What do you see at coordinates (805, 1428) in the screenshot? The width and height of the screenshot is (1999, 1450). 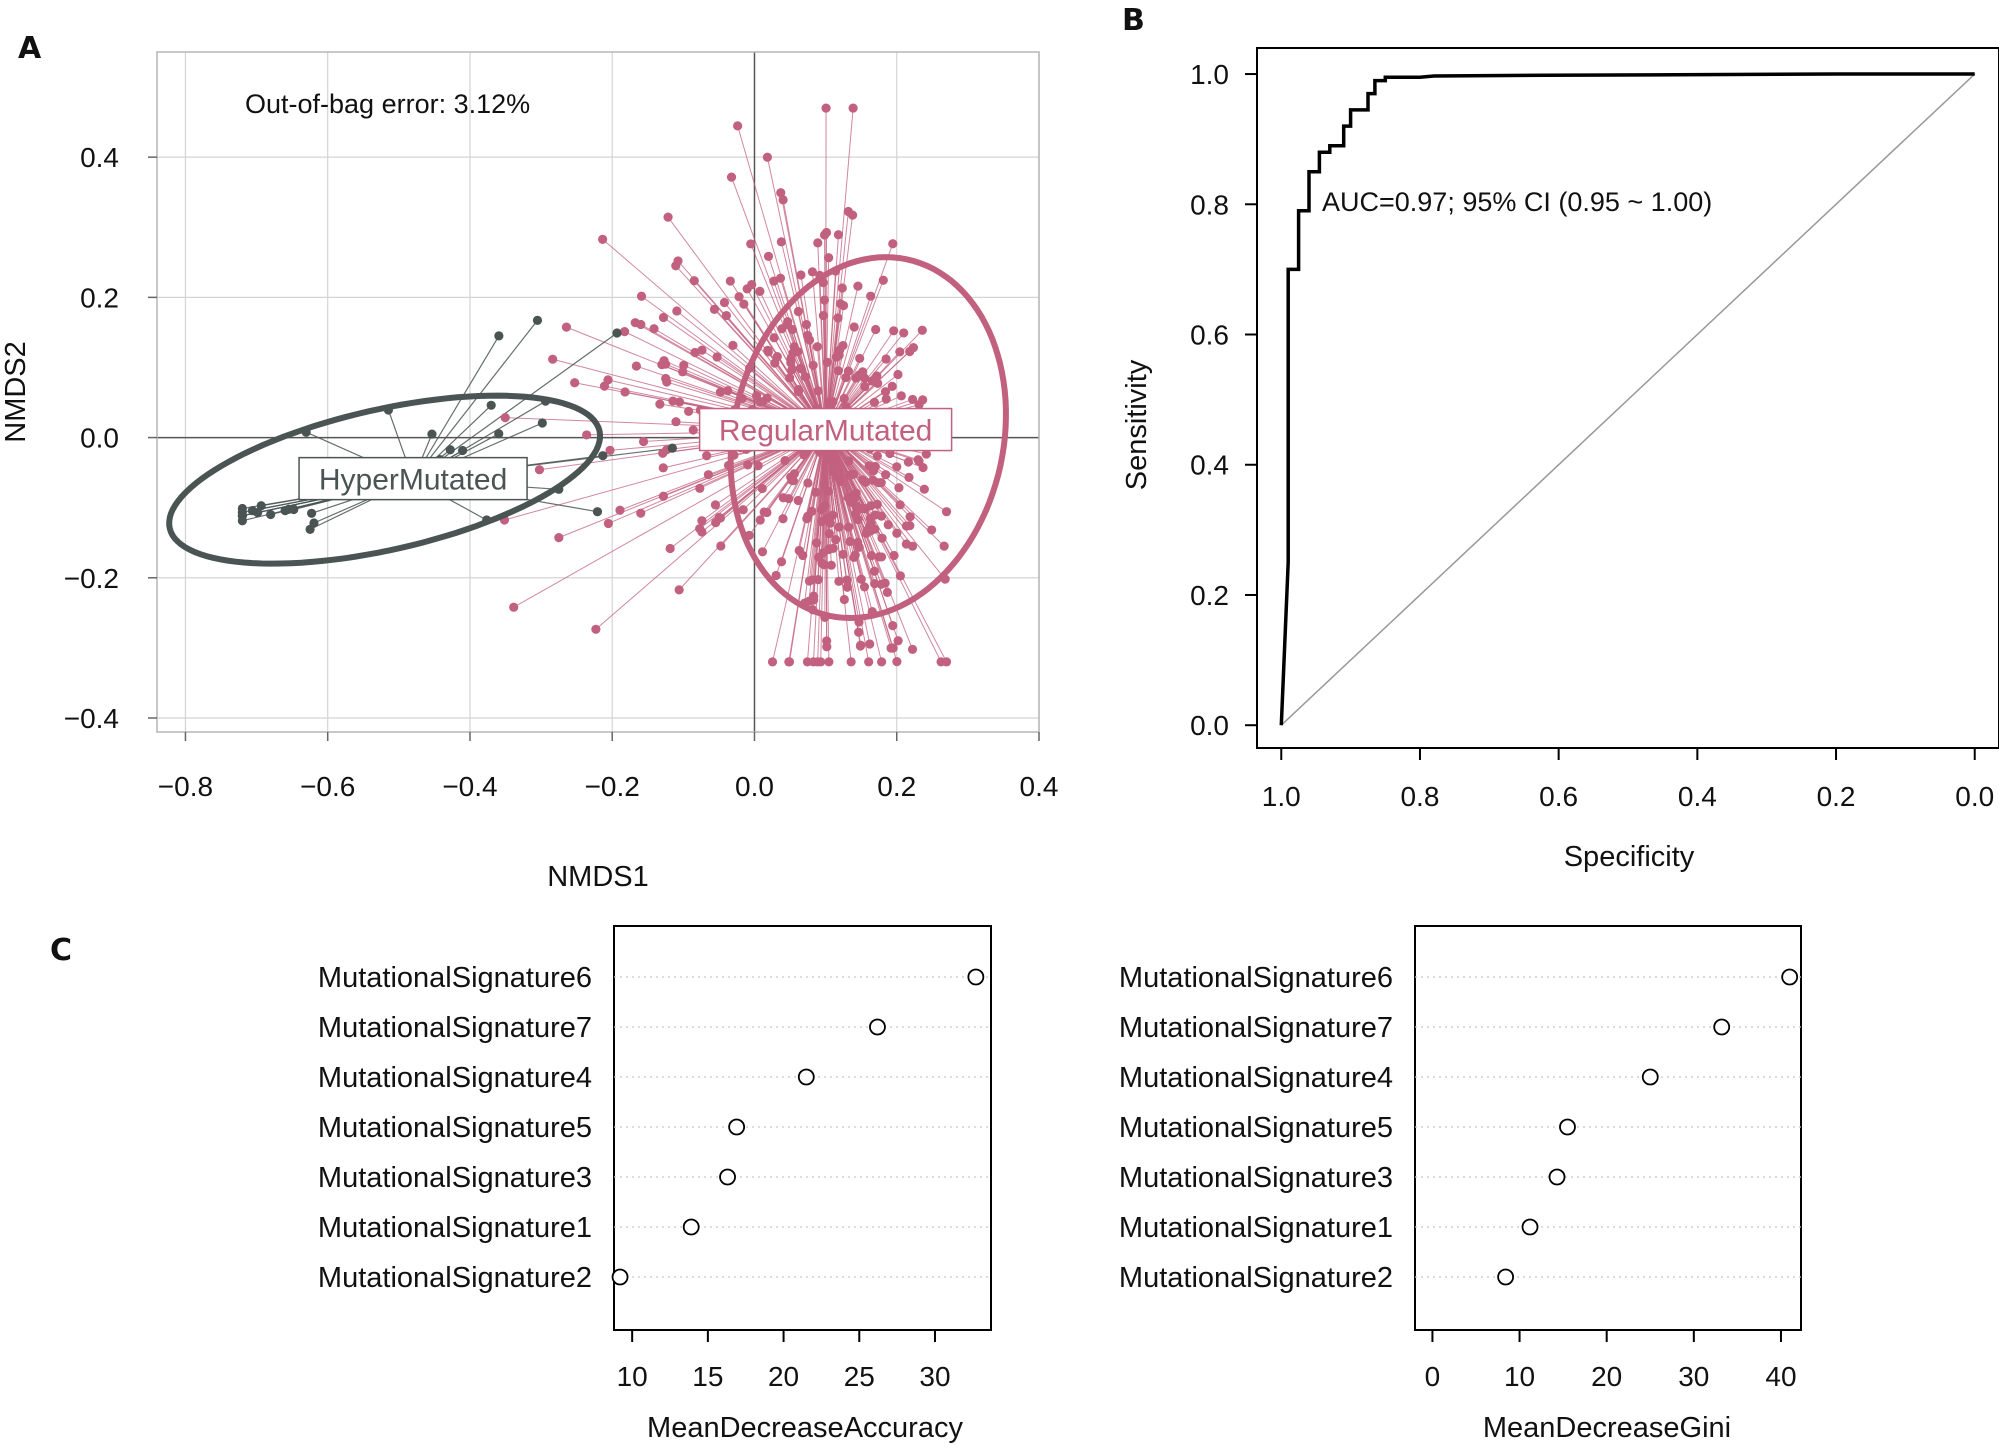 I see `accuracy-x-axis-title: MeanDecreaseAccuracy` at bounding box center [805, 1428].